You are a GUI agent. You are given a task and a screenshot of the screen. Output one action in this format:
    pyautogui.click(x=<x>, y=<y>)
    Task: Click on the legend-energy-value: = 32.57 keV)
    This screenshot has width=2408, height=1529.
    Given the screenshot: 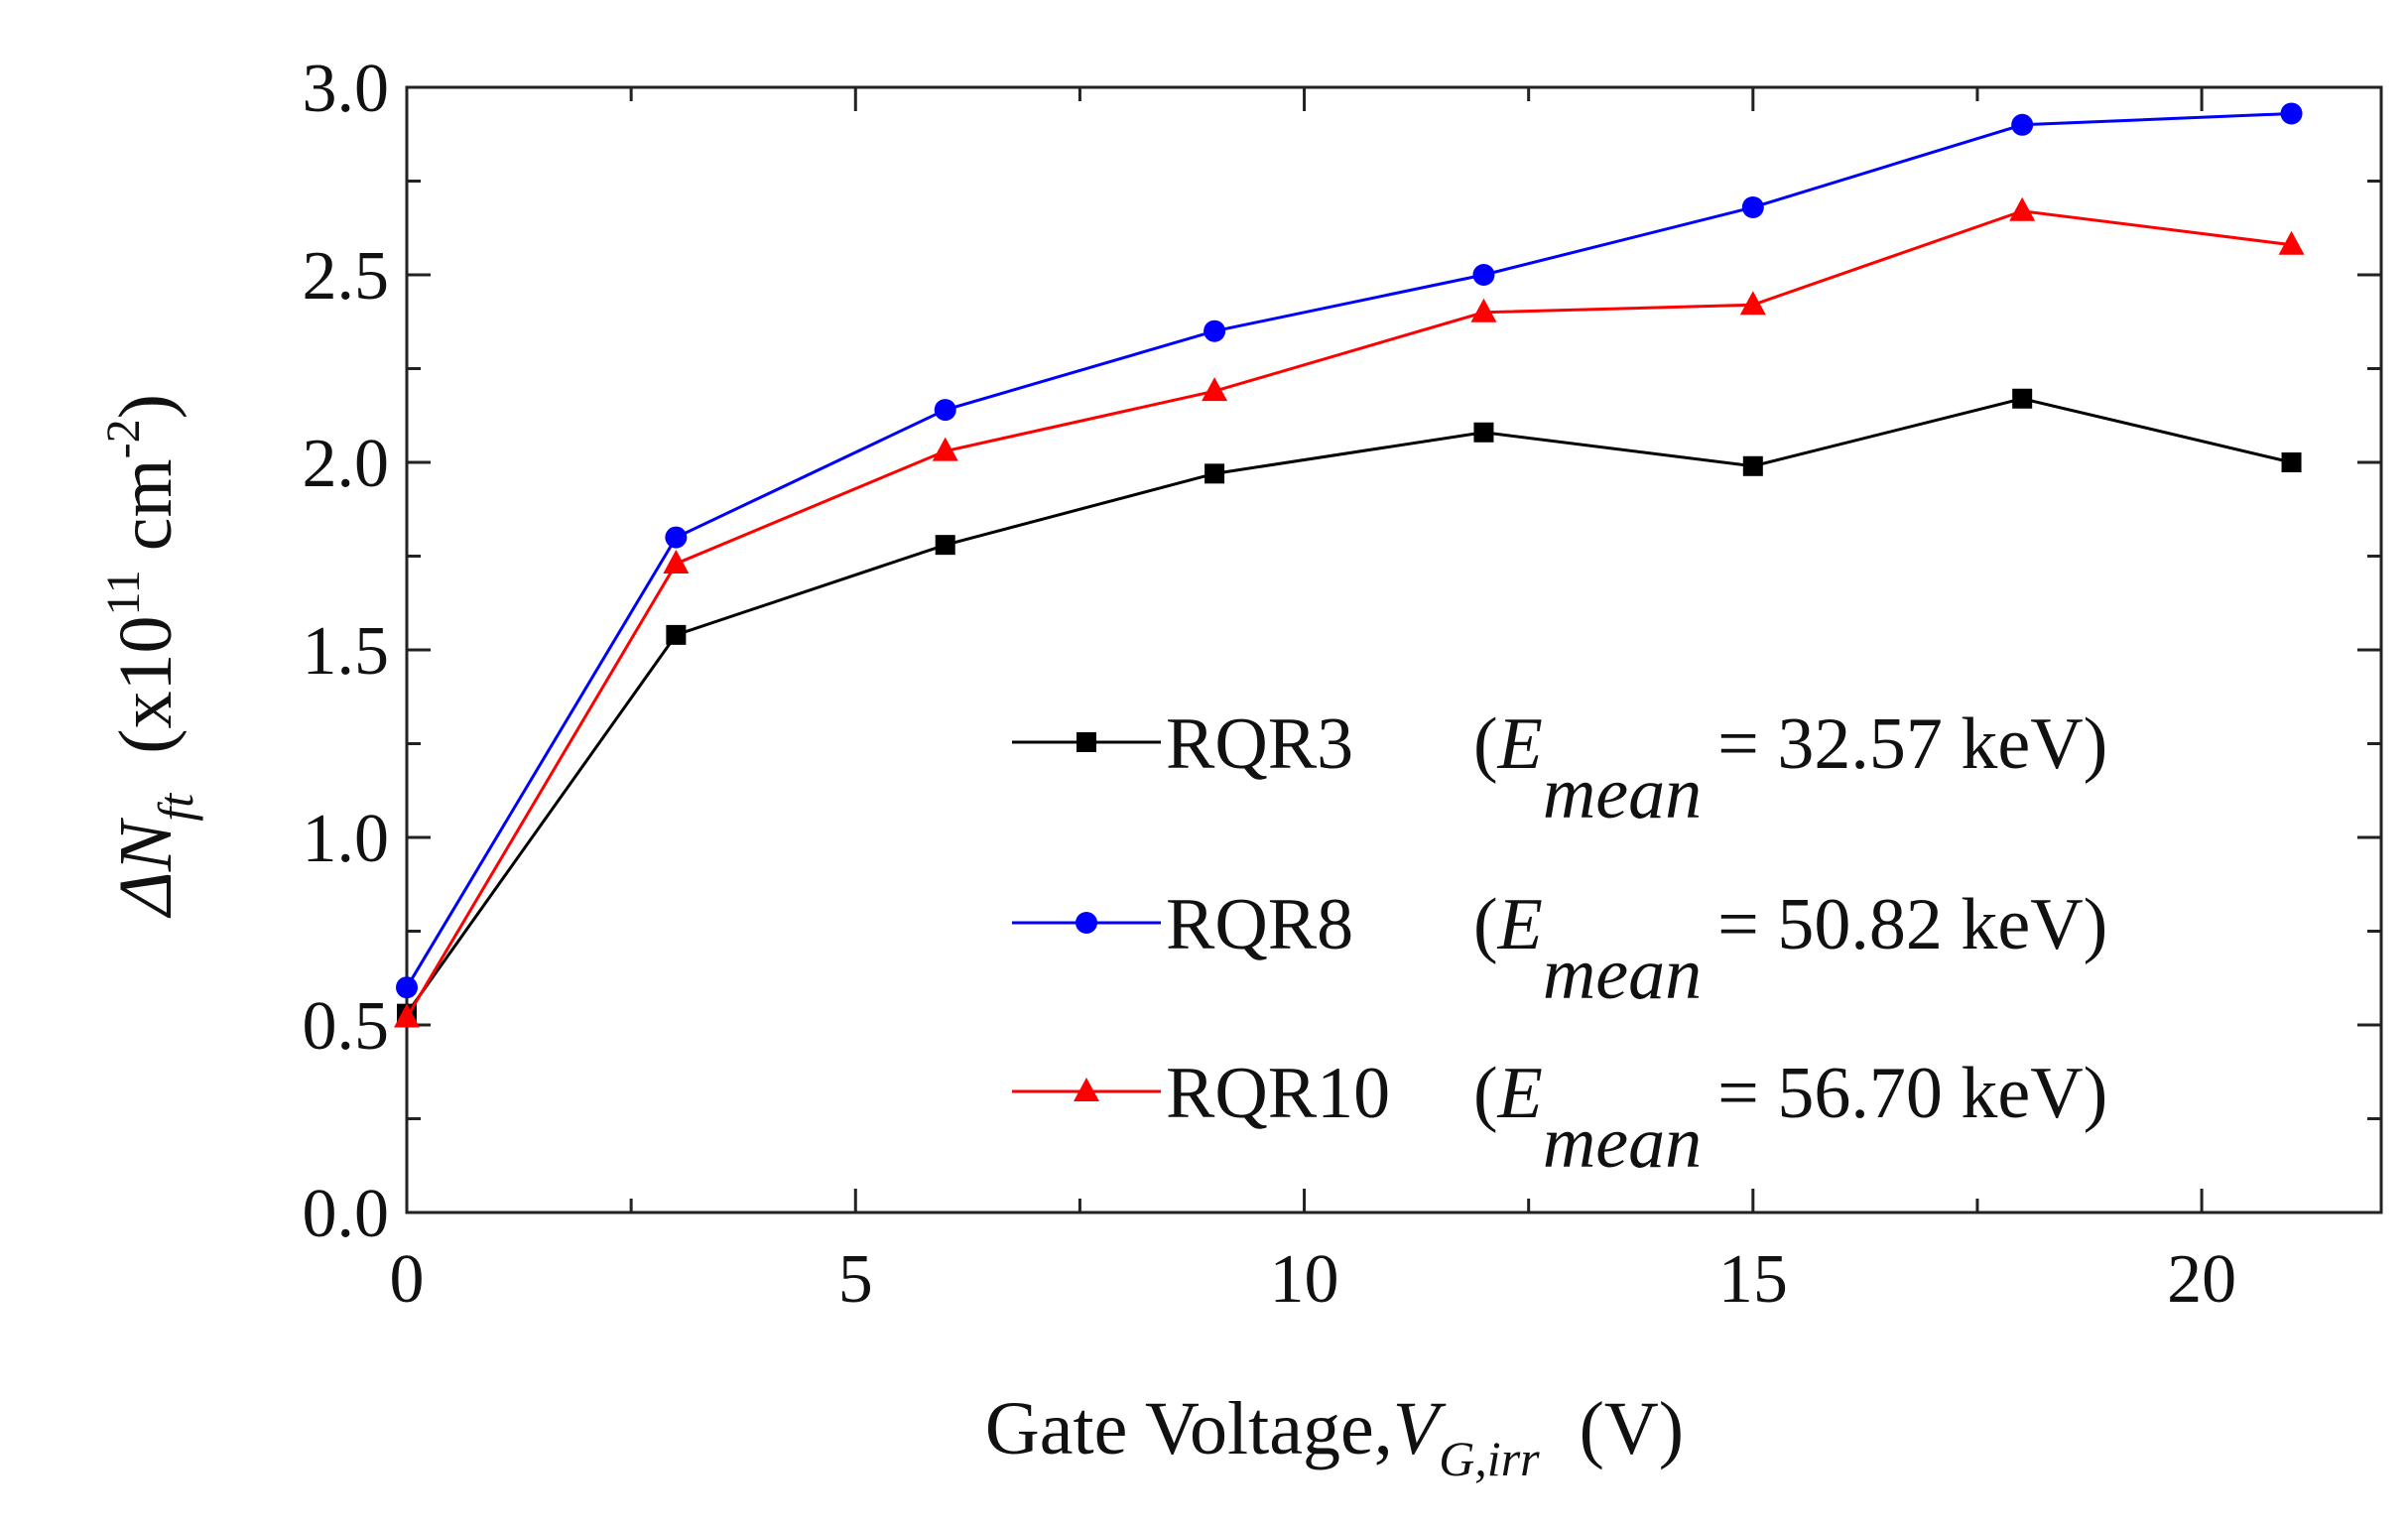 What is the action you would take?
    pyautogui.click(x=1912, y=744)
    